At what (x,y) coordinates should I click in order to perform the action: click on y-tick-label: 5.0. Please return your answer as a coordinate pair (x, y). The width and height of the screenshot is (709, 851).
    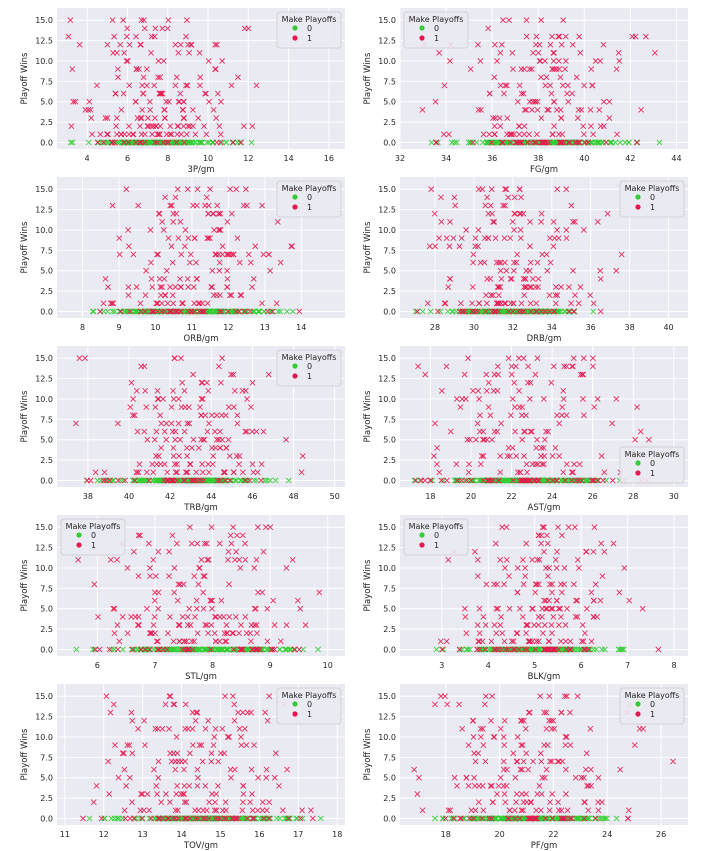
    Looking at the image, I should click on (389, 102).